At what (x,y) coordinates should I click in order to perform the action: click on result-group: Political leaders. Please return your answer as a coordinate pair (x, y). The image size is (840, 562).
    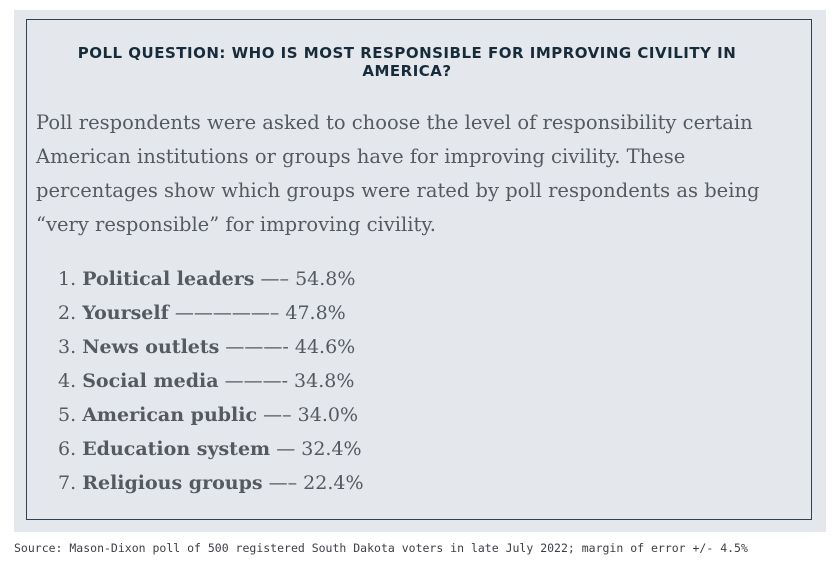
    Looking at the image, I should click on (168, 279).